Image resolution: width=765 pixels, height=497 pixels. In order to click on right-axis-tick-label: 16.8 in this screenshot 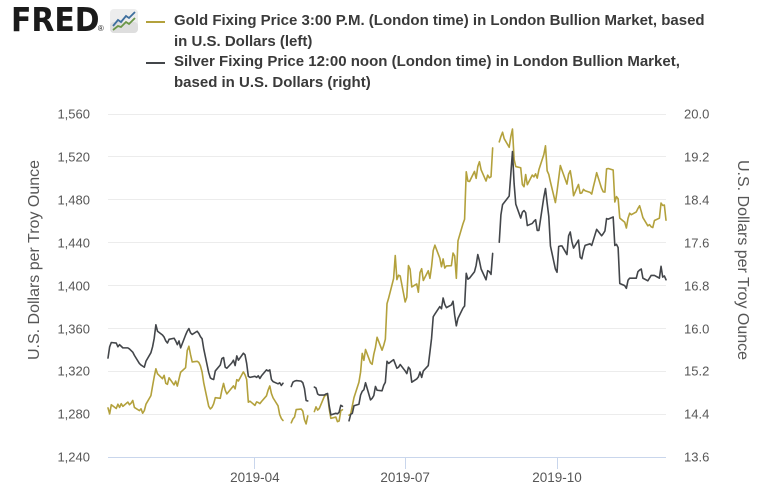, I will do `click(697, 286)`.